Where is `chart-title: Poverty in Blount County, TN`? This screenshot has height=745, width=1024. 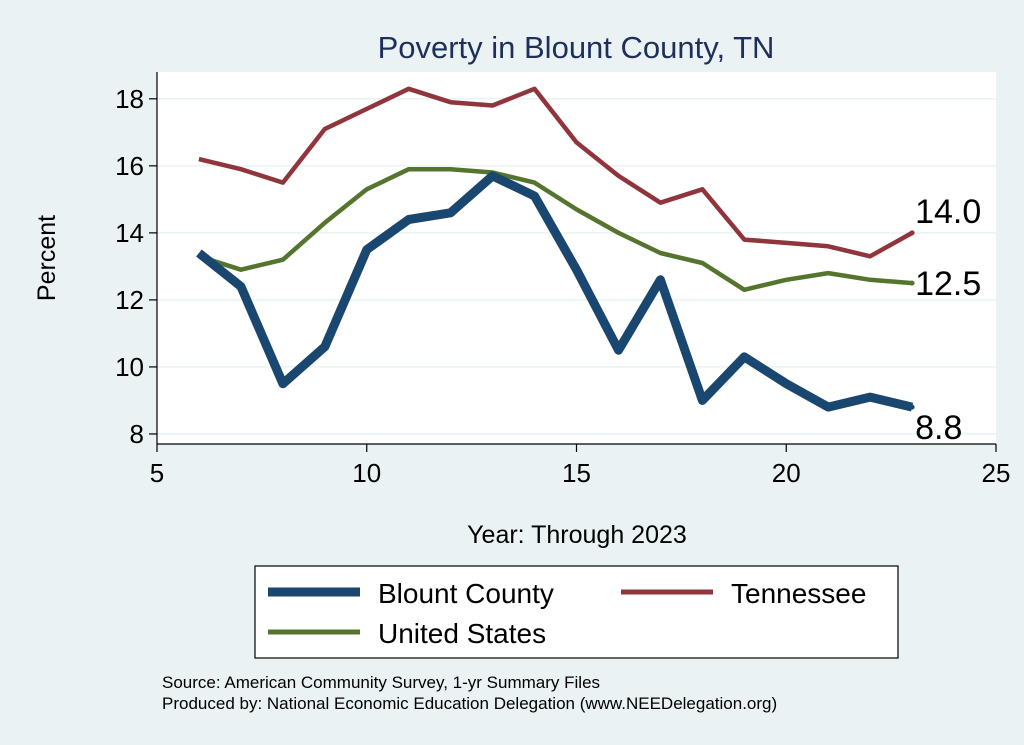
chart-title: Poverty in Blount County, TN is located at coordinates (576, 47).